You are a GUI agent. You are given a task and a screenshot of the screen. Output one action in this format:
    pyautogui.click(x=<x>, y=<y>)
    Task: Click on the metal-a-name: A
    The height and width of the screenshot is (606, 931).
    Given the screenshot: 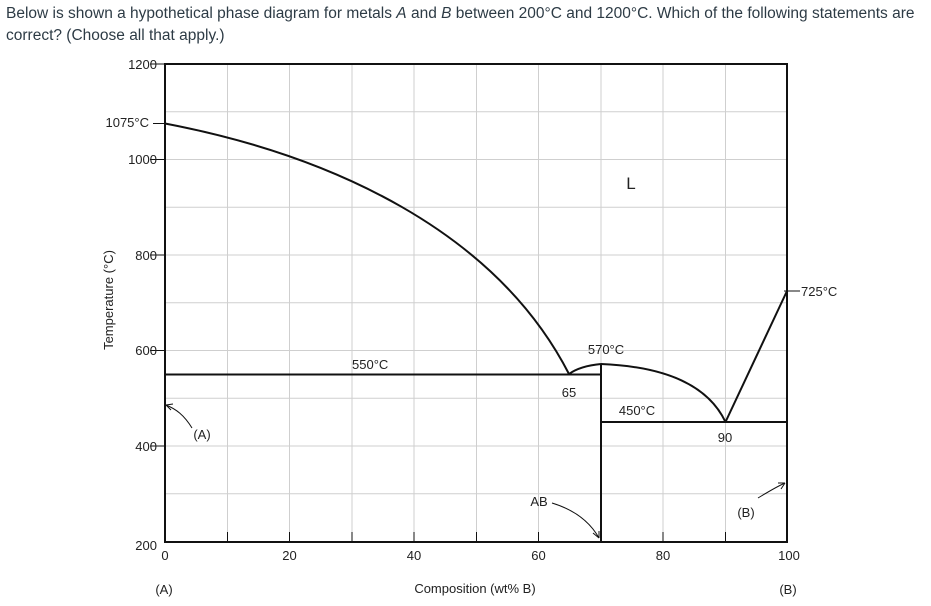 What is the action you would take?
    pyautogui.click(x=401, y=13)
    